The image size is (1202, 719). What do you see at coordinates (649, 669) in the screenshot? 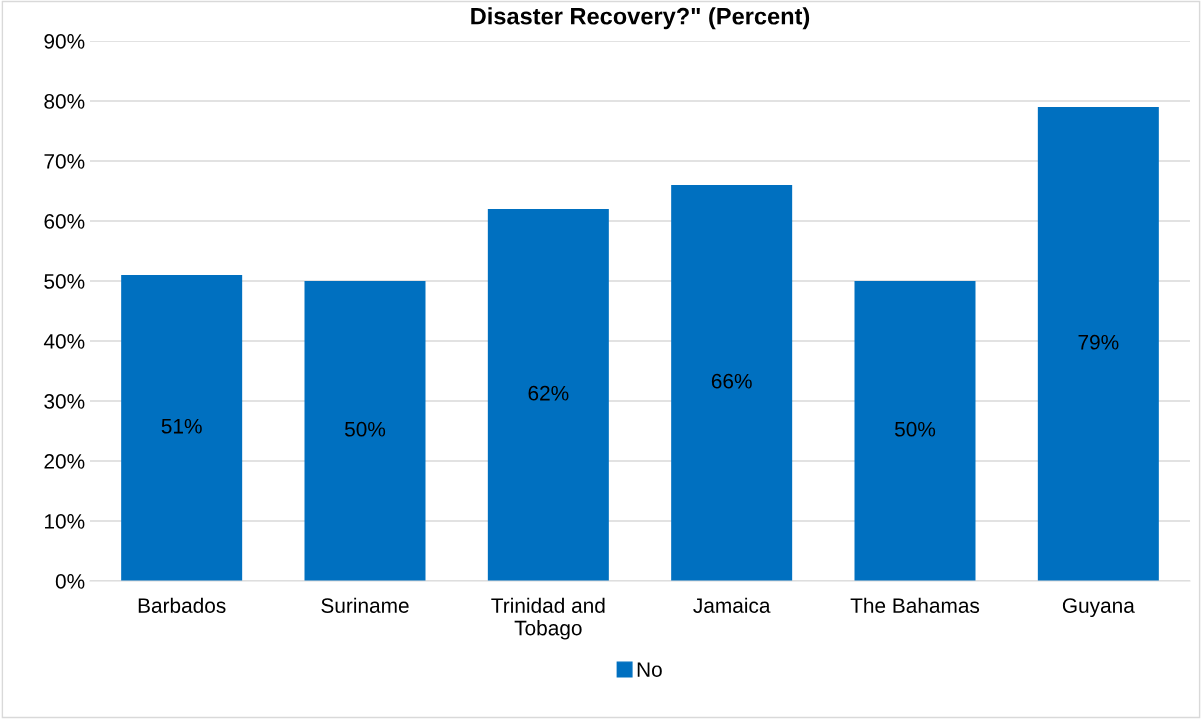
I see `legend-label: No` at bounding box center [649, 669].